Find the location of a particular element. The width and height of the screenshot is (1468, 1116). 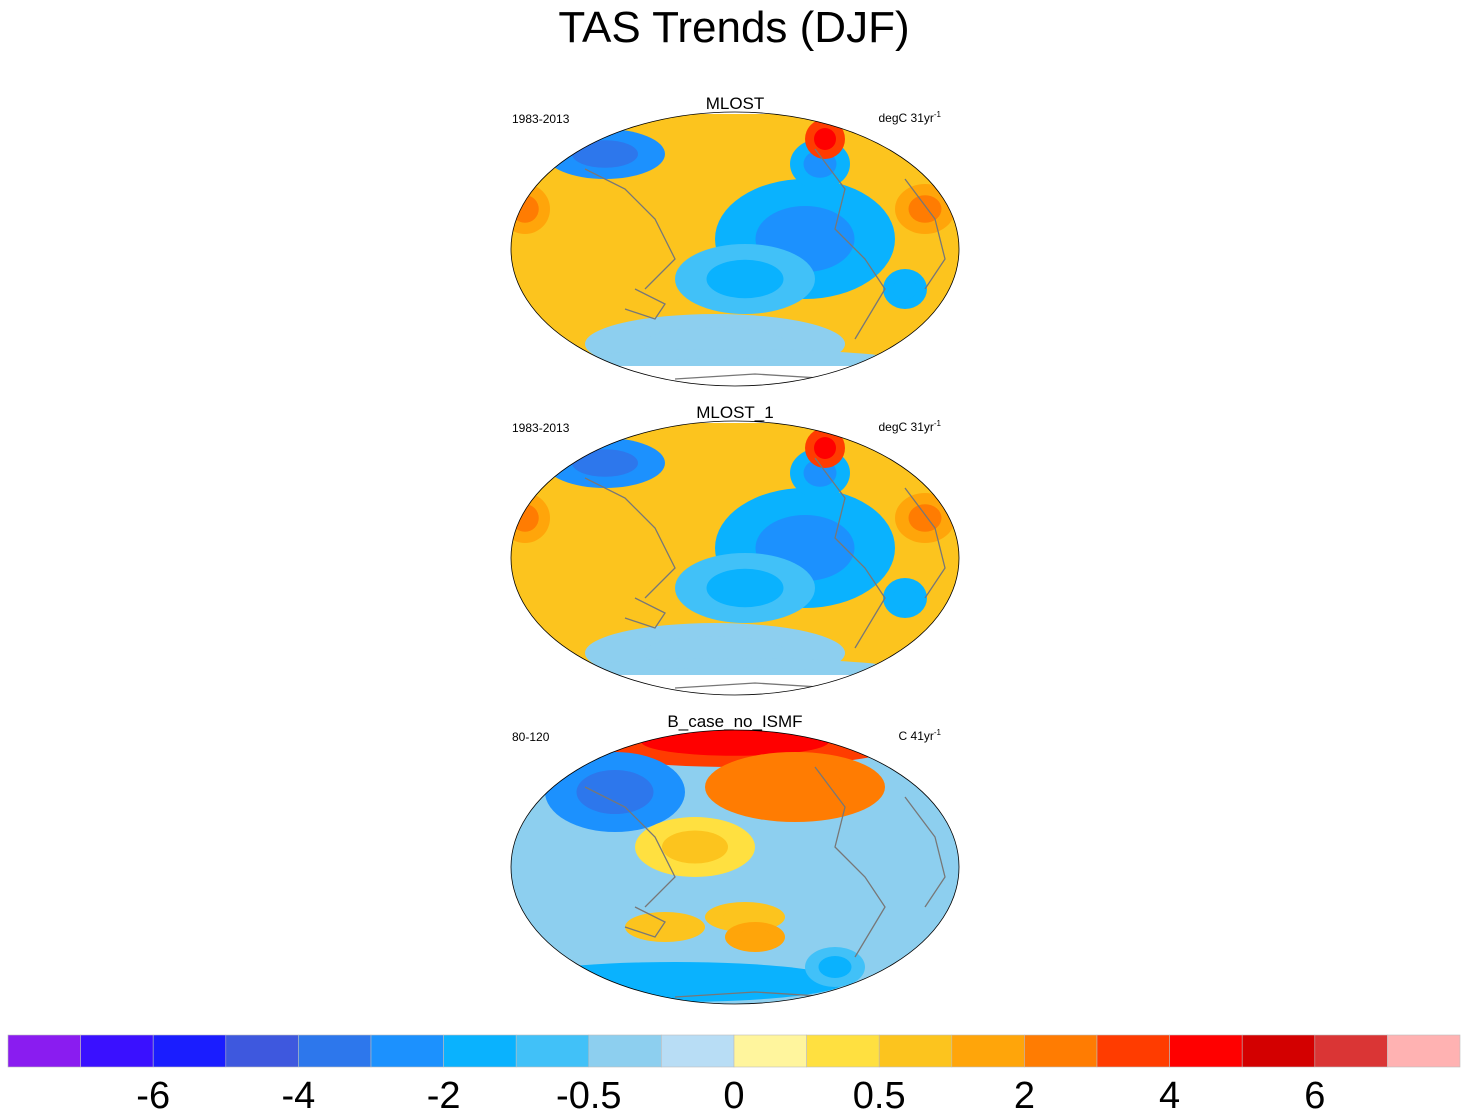

panel-title: MLOST is located at coordinates (735, 103).